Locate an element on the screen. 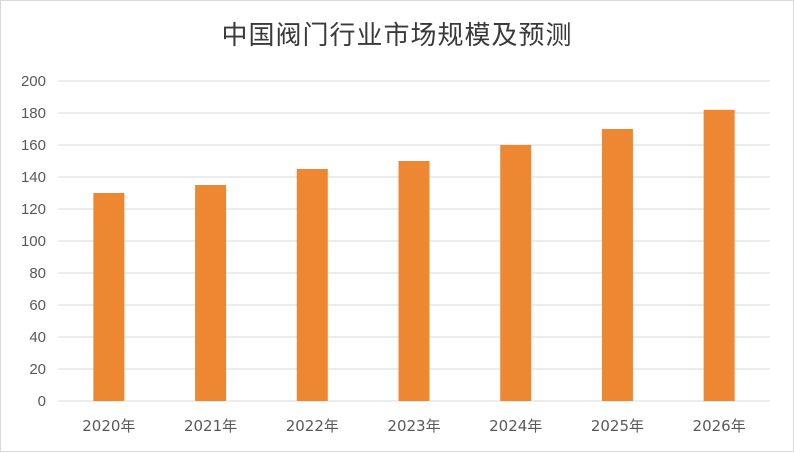 The height and width of the screenshot is (453, 794). y-tick-label: 40 is located at coordinates (37, 337).